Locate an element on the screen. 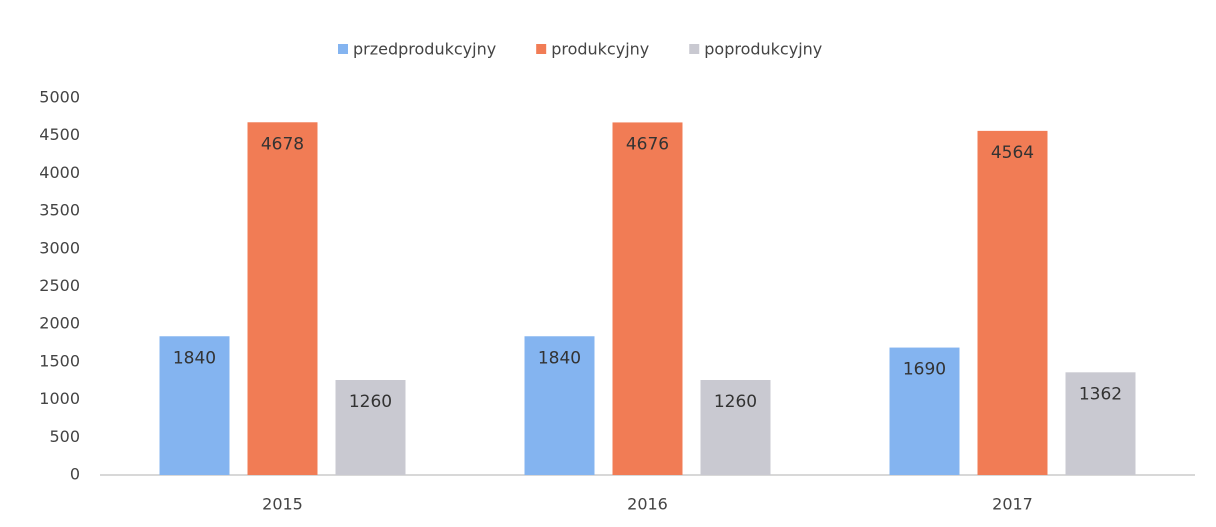 This screenshot has height=527, width=1216. data-label: 4678 is located at coordinates (282, 144).